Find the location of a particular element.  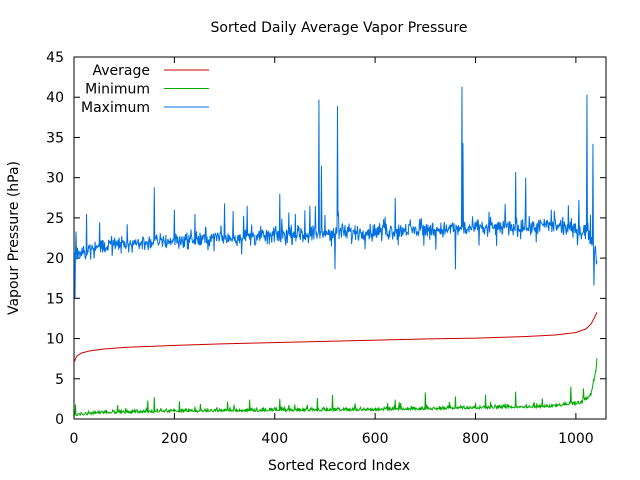

y-tick-label: 35 is located at coordinates (55, 138).